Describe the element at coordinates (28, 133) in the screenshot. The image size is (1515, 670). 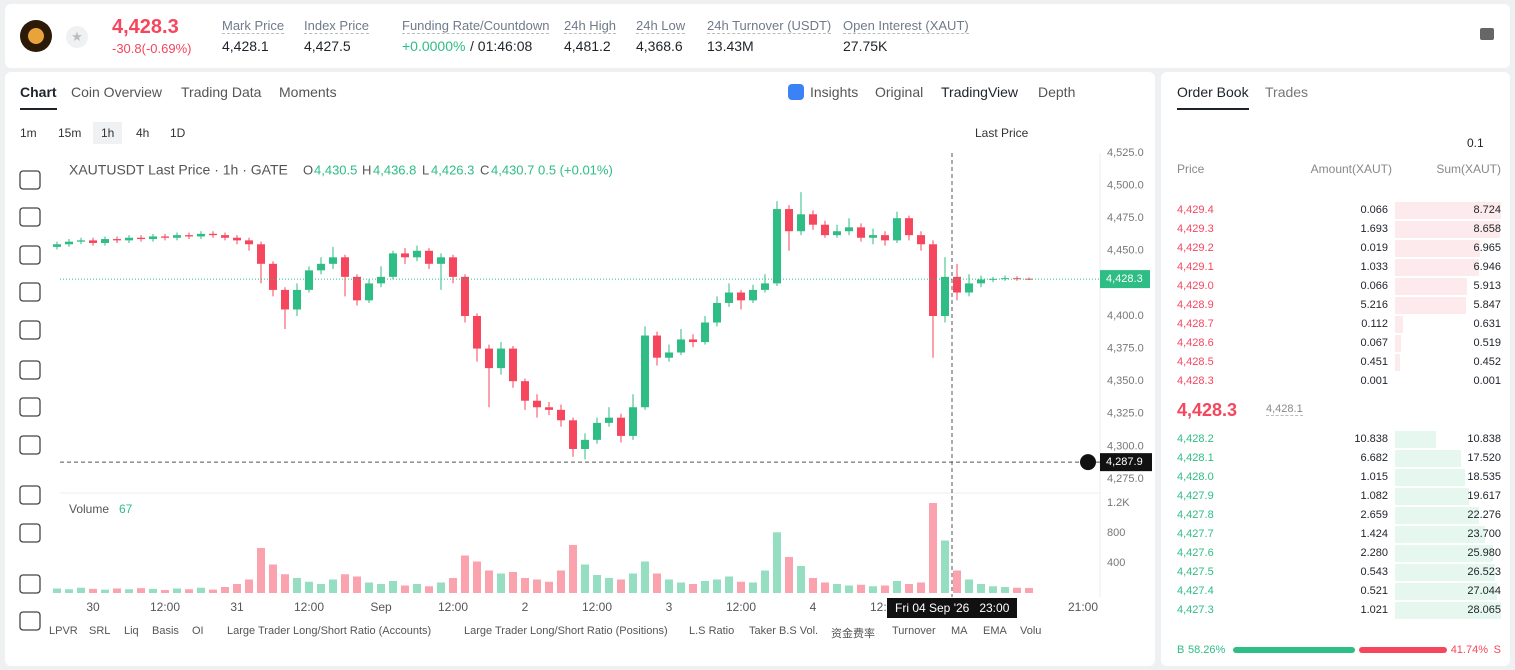
I see `interval: 1m` at that location.